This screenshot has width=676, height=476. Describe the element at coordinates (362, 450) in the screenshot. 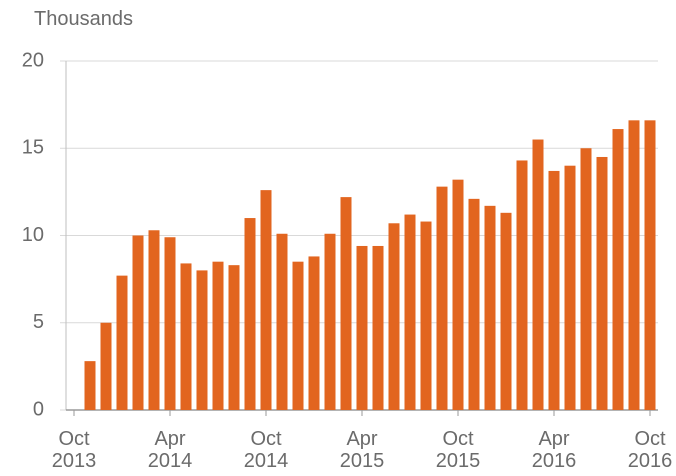

I see `x-tick-label: Apr 2015` at that location.